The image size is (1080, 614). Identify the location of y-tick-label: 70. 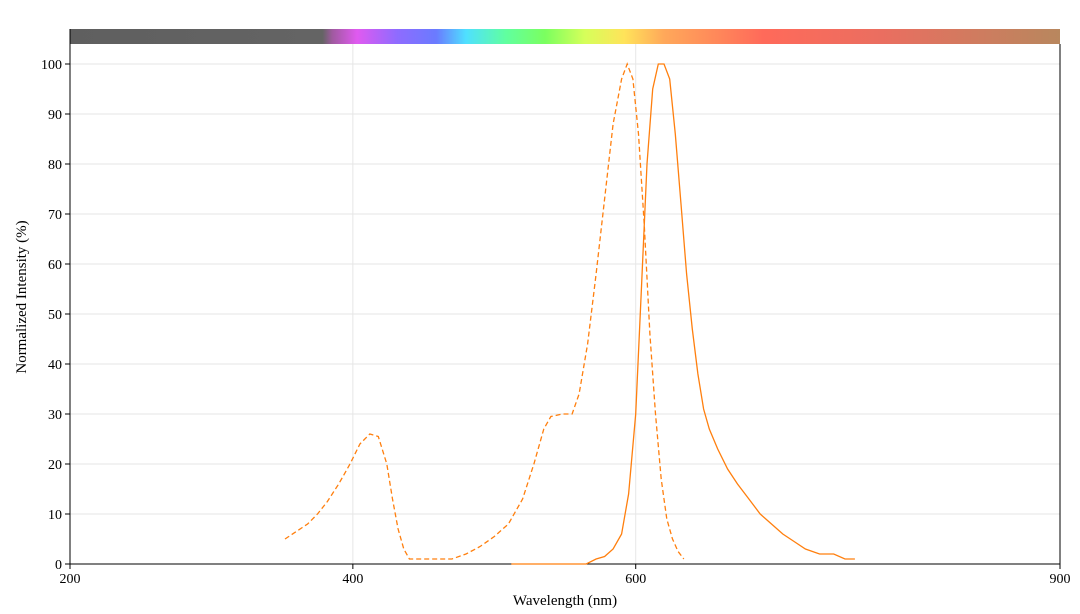
(55, 215).